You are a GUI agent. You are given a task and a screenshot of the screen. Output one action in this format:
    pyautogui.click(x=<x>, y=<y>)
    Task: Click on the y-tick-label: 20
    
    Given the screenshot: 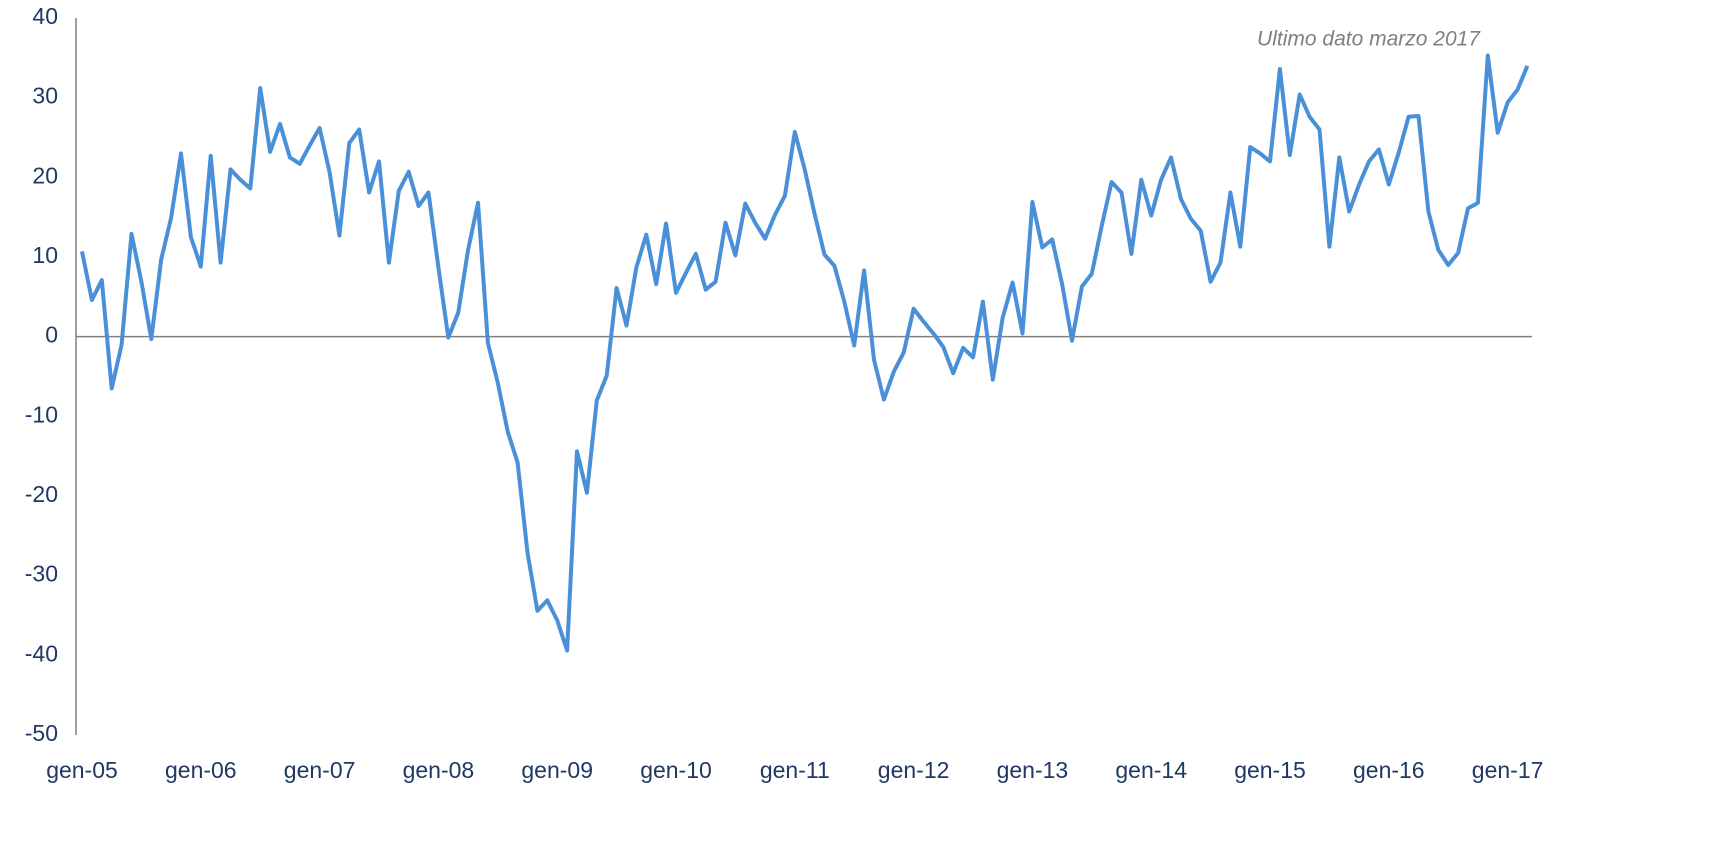 What is the action you would take?
    pyautogui.click(x=45, y=175)
    